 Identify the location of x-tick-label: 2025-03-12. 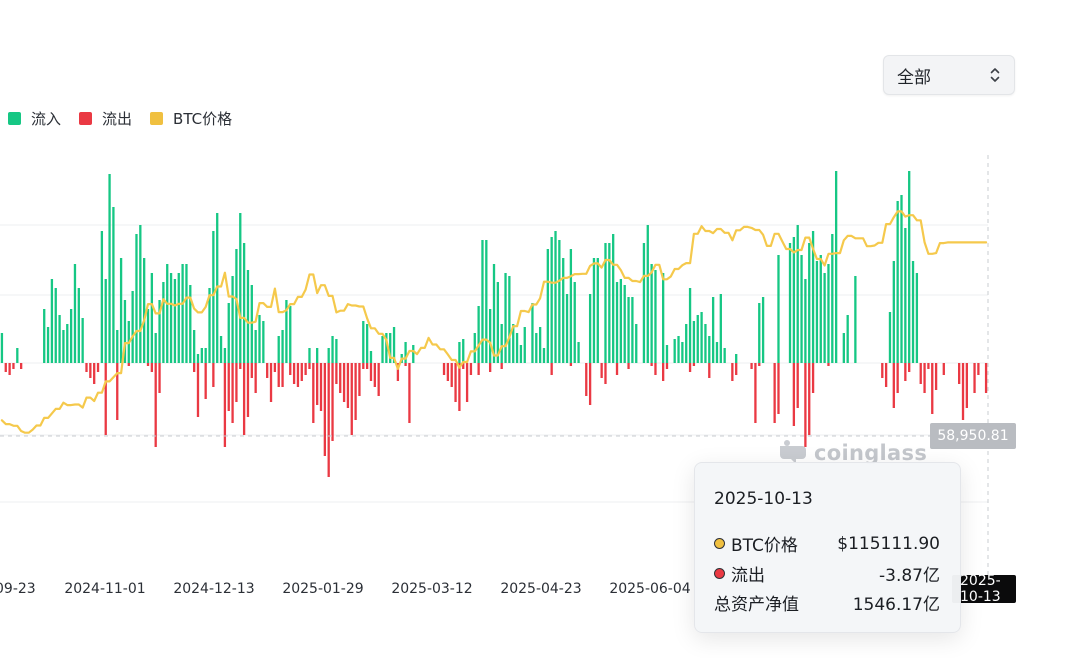
(431, 589).